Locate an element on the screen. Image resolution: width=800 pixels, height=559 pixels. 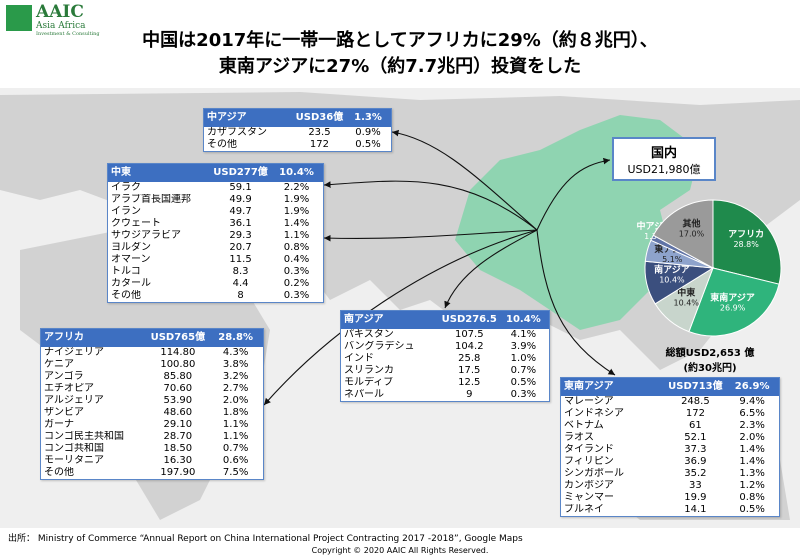
cell: モルディブ is located at coordinates (369, 382).